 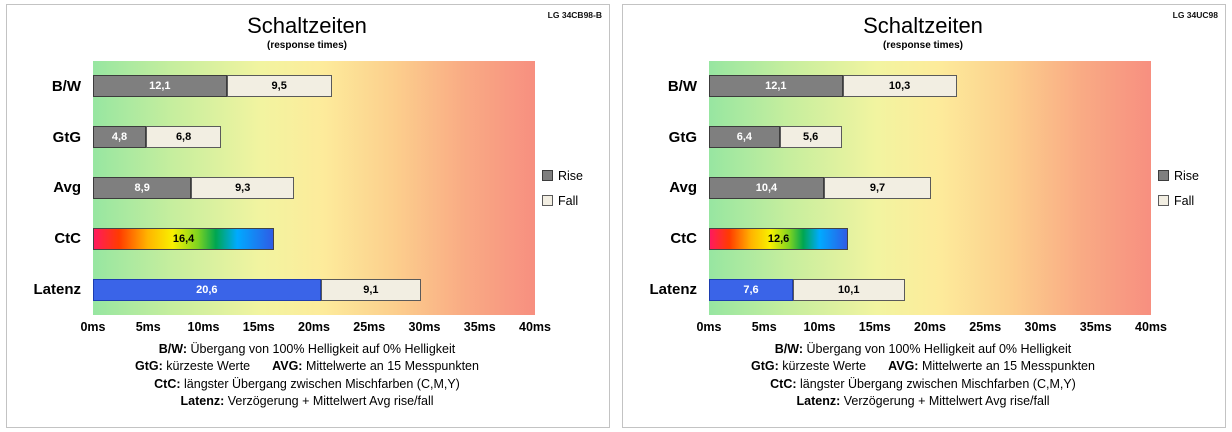 What do you see at coordinates (314, 137) in the screenshot?
I see `bar-row: 4,8 6,8` at bounding box center [314, 137].